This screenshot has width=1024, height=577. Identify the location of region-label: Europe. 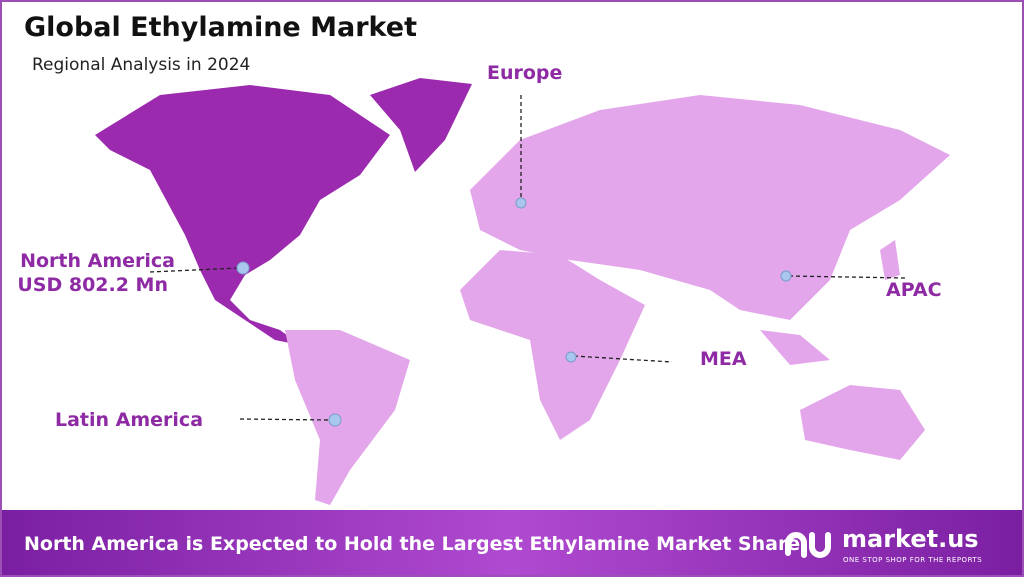
(524, 73).